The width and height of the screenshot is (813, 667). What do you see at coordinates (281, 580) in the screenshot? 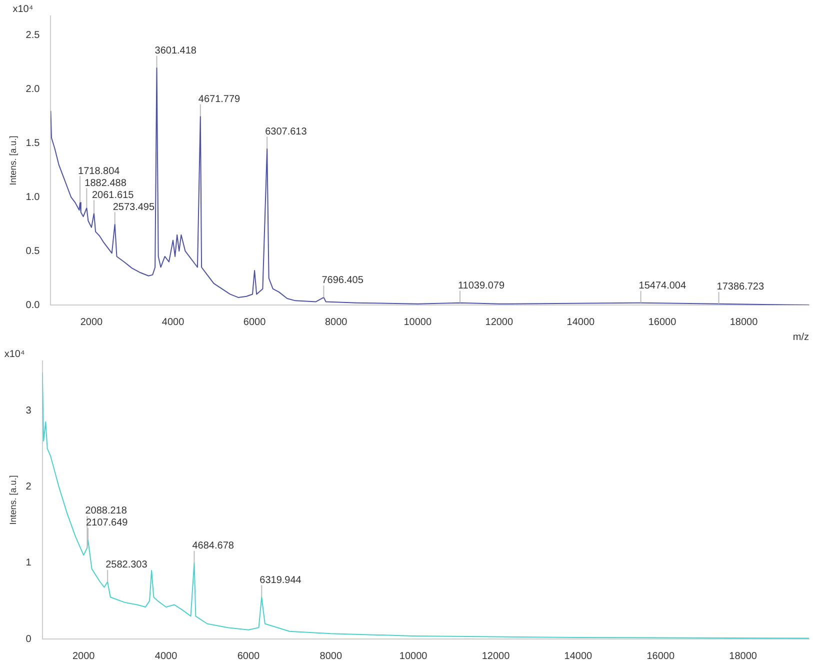
I see `annotation: 6319.944` at bounding box center [281, 580].